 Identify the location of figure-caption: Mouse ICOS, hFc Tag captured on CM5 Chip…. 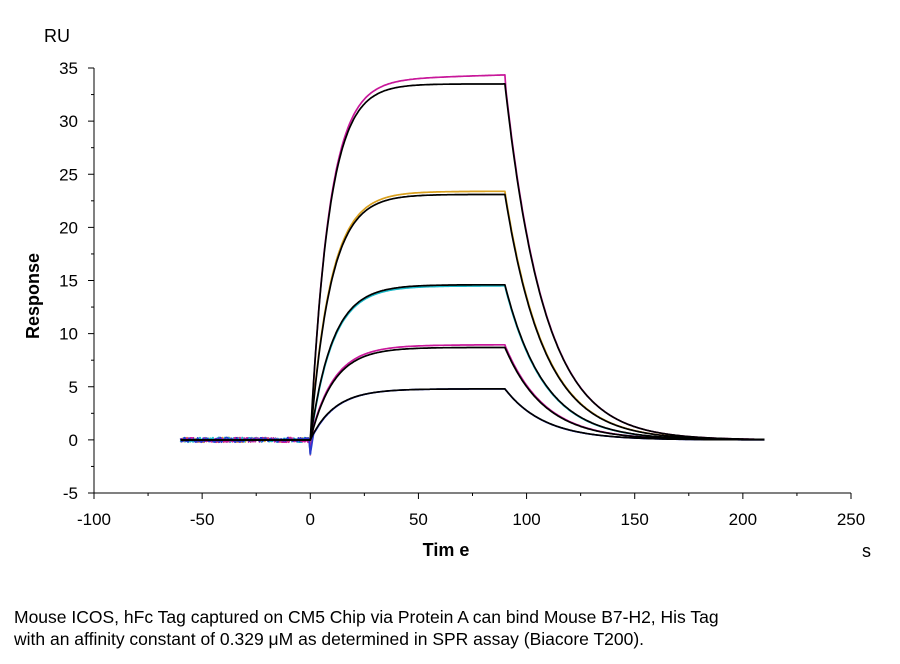
(449, 628).